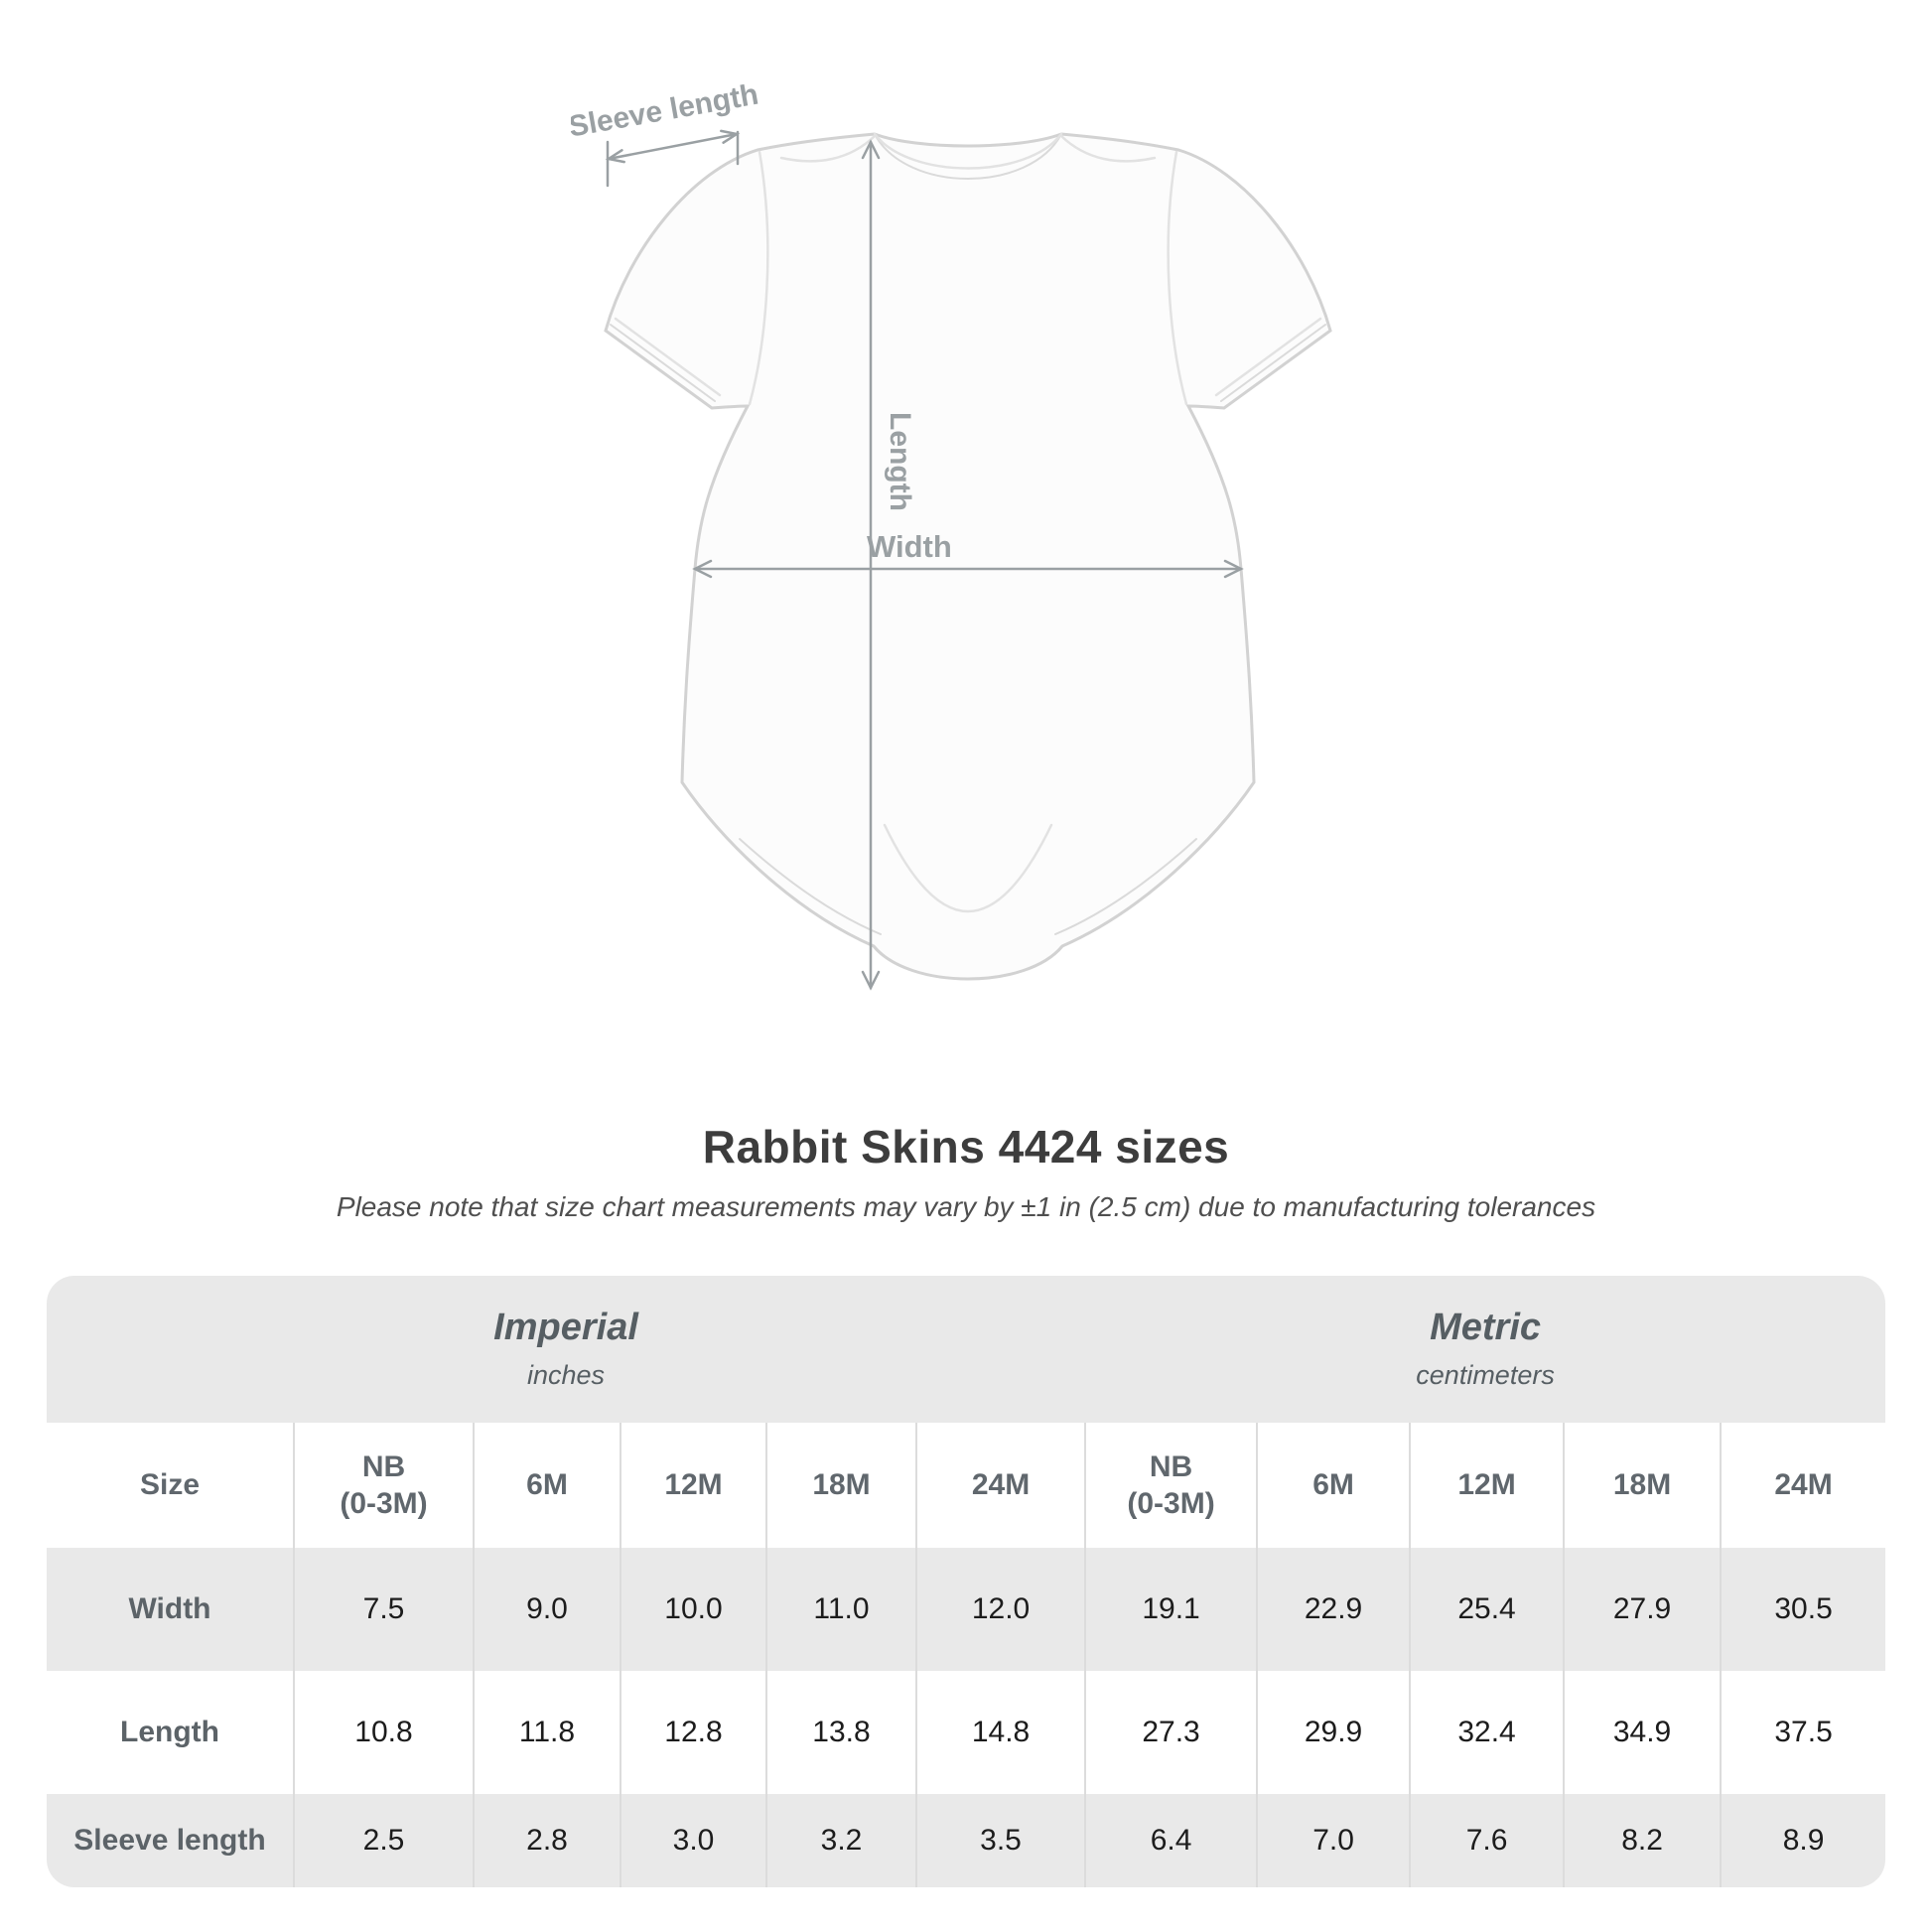 The width and height of the screenshot is (1932, 1932). Describe the element at coordinates (547, 1486) in the screenshot. I see `col-header-6m-imperial: 6M` at that location.